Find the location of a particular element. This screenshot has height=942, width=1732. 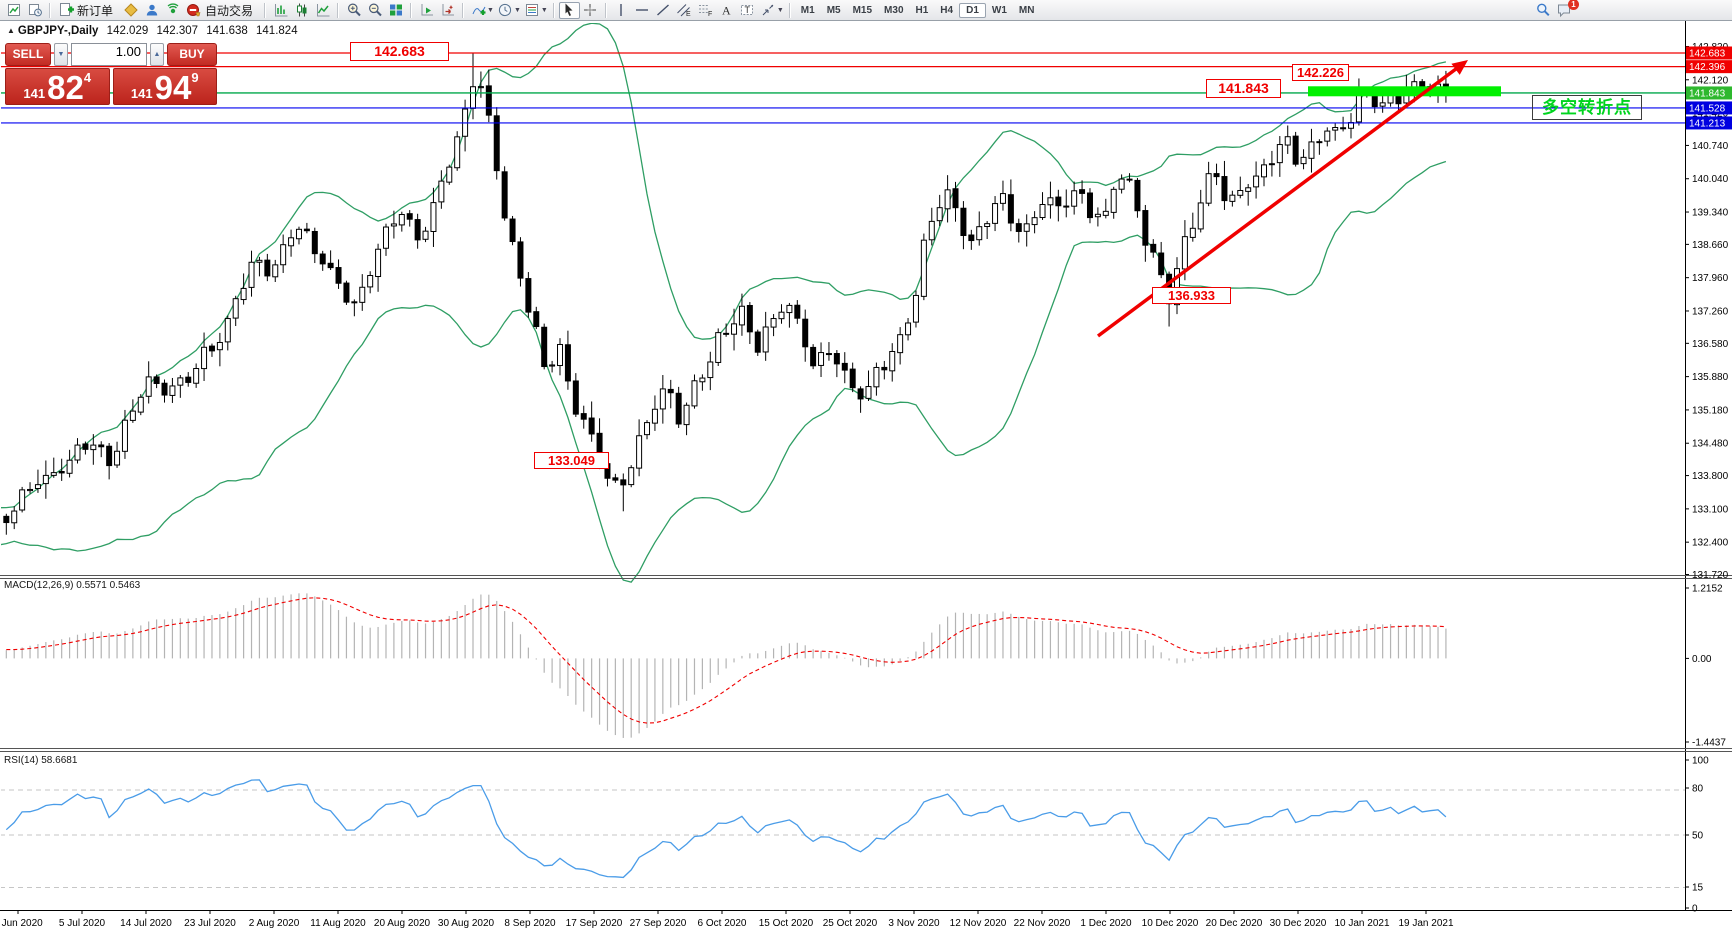

svg-text: 14 Jul 2020 is located at coordinates (146, 923).